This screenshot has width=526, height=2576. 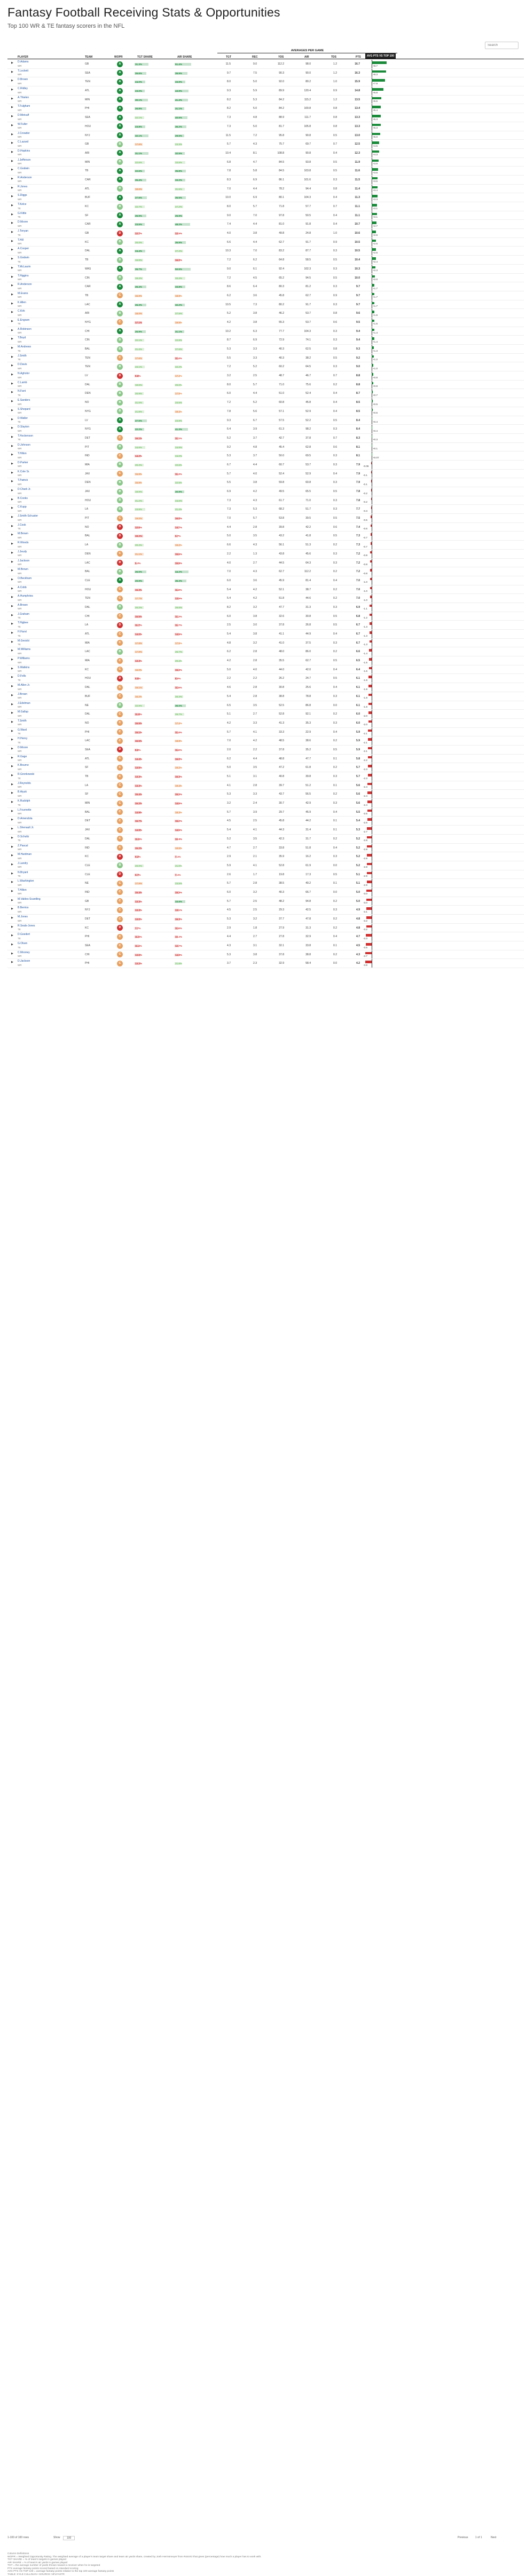 What do you see at coordinates (22, 588) in the screenshot?
I see `player-name: A.Cobb` at bounding box center [22, 588].